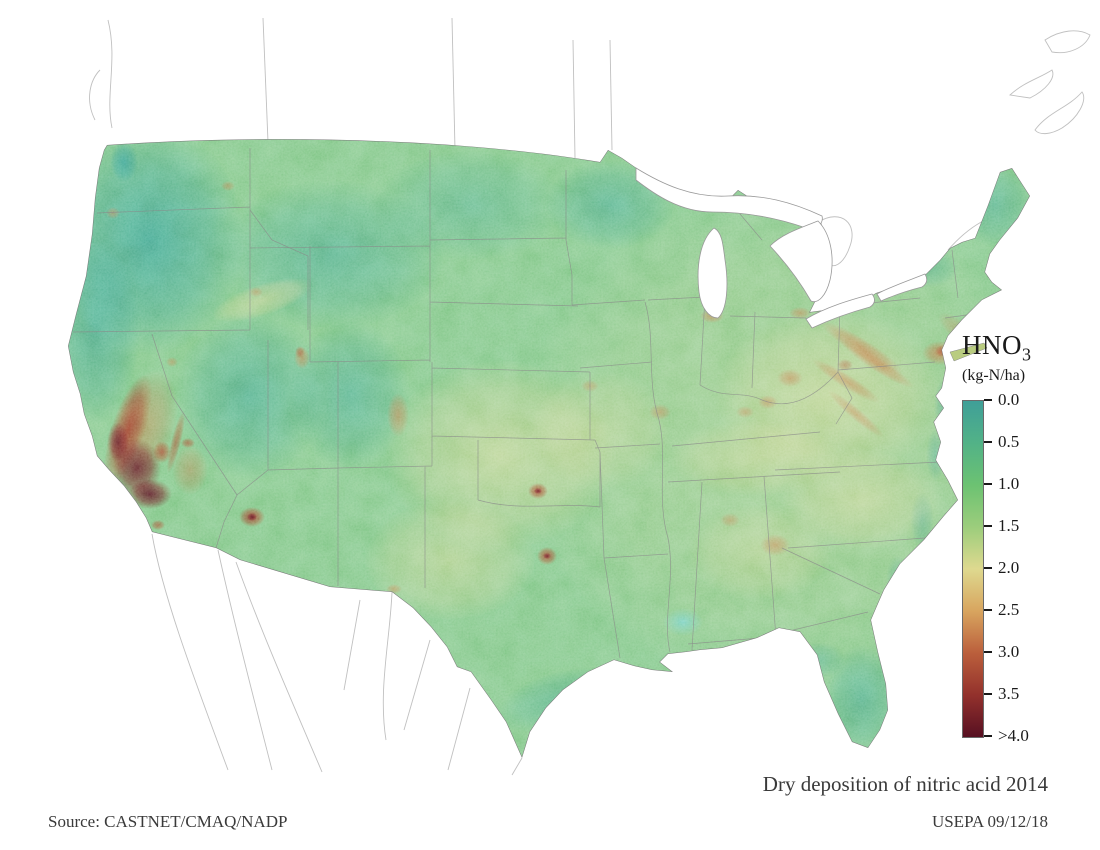  I want to click on legend-colorbar, so click(973, 569).